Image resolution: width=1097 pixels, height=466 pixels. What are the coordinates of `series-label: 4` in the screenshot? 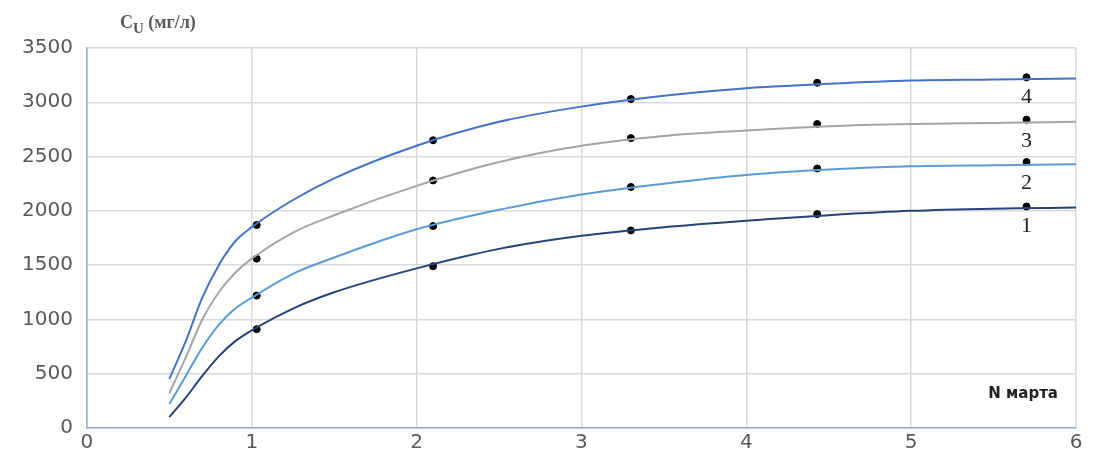 It's located at (1027, 96).